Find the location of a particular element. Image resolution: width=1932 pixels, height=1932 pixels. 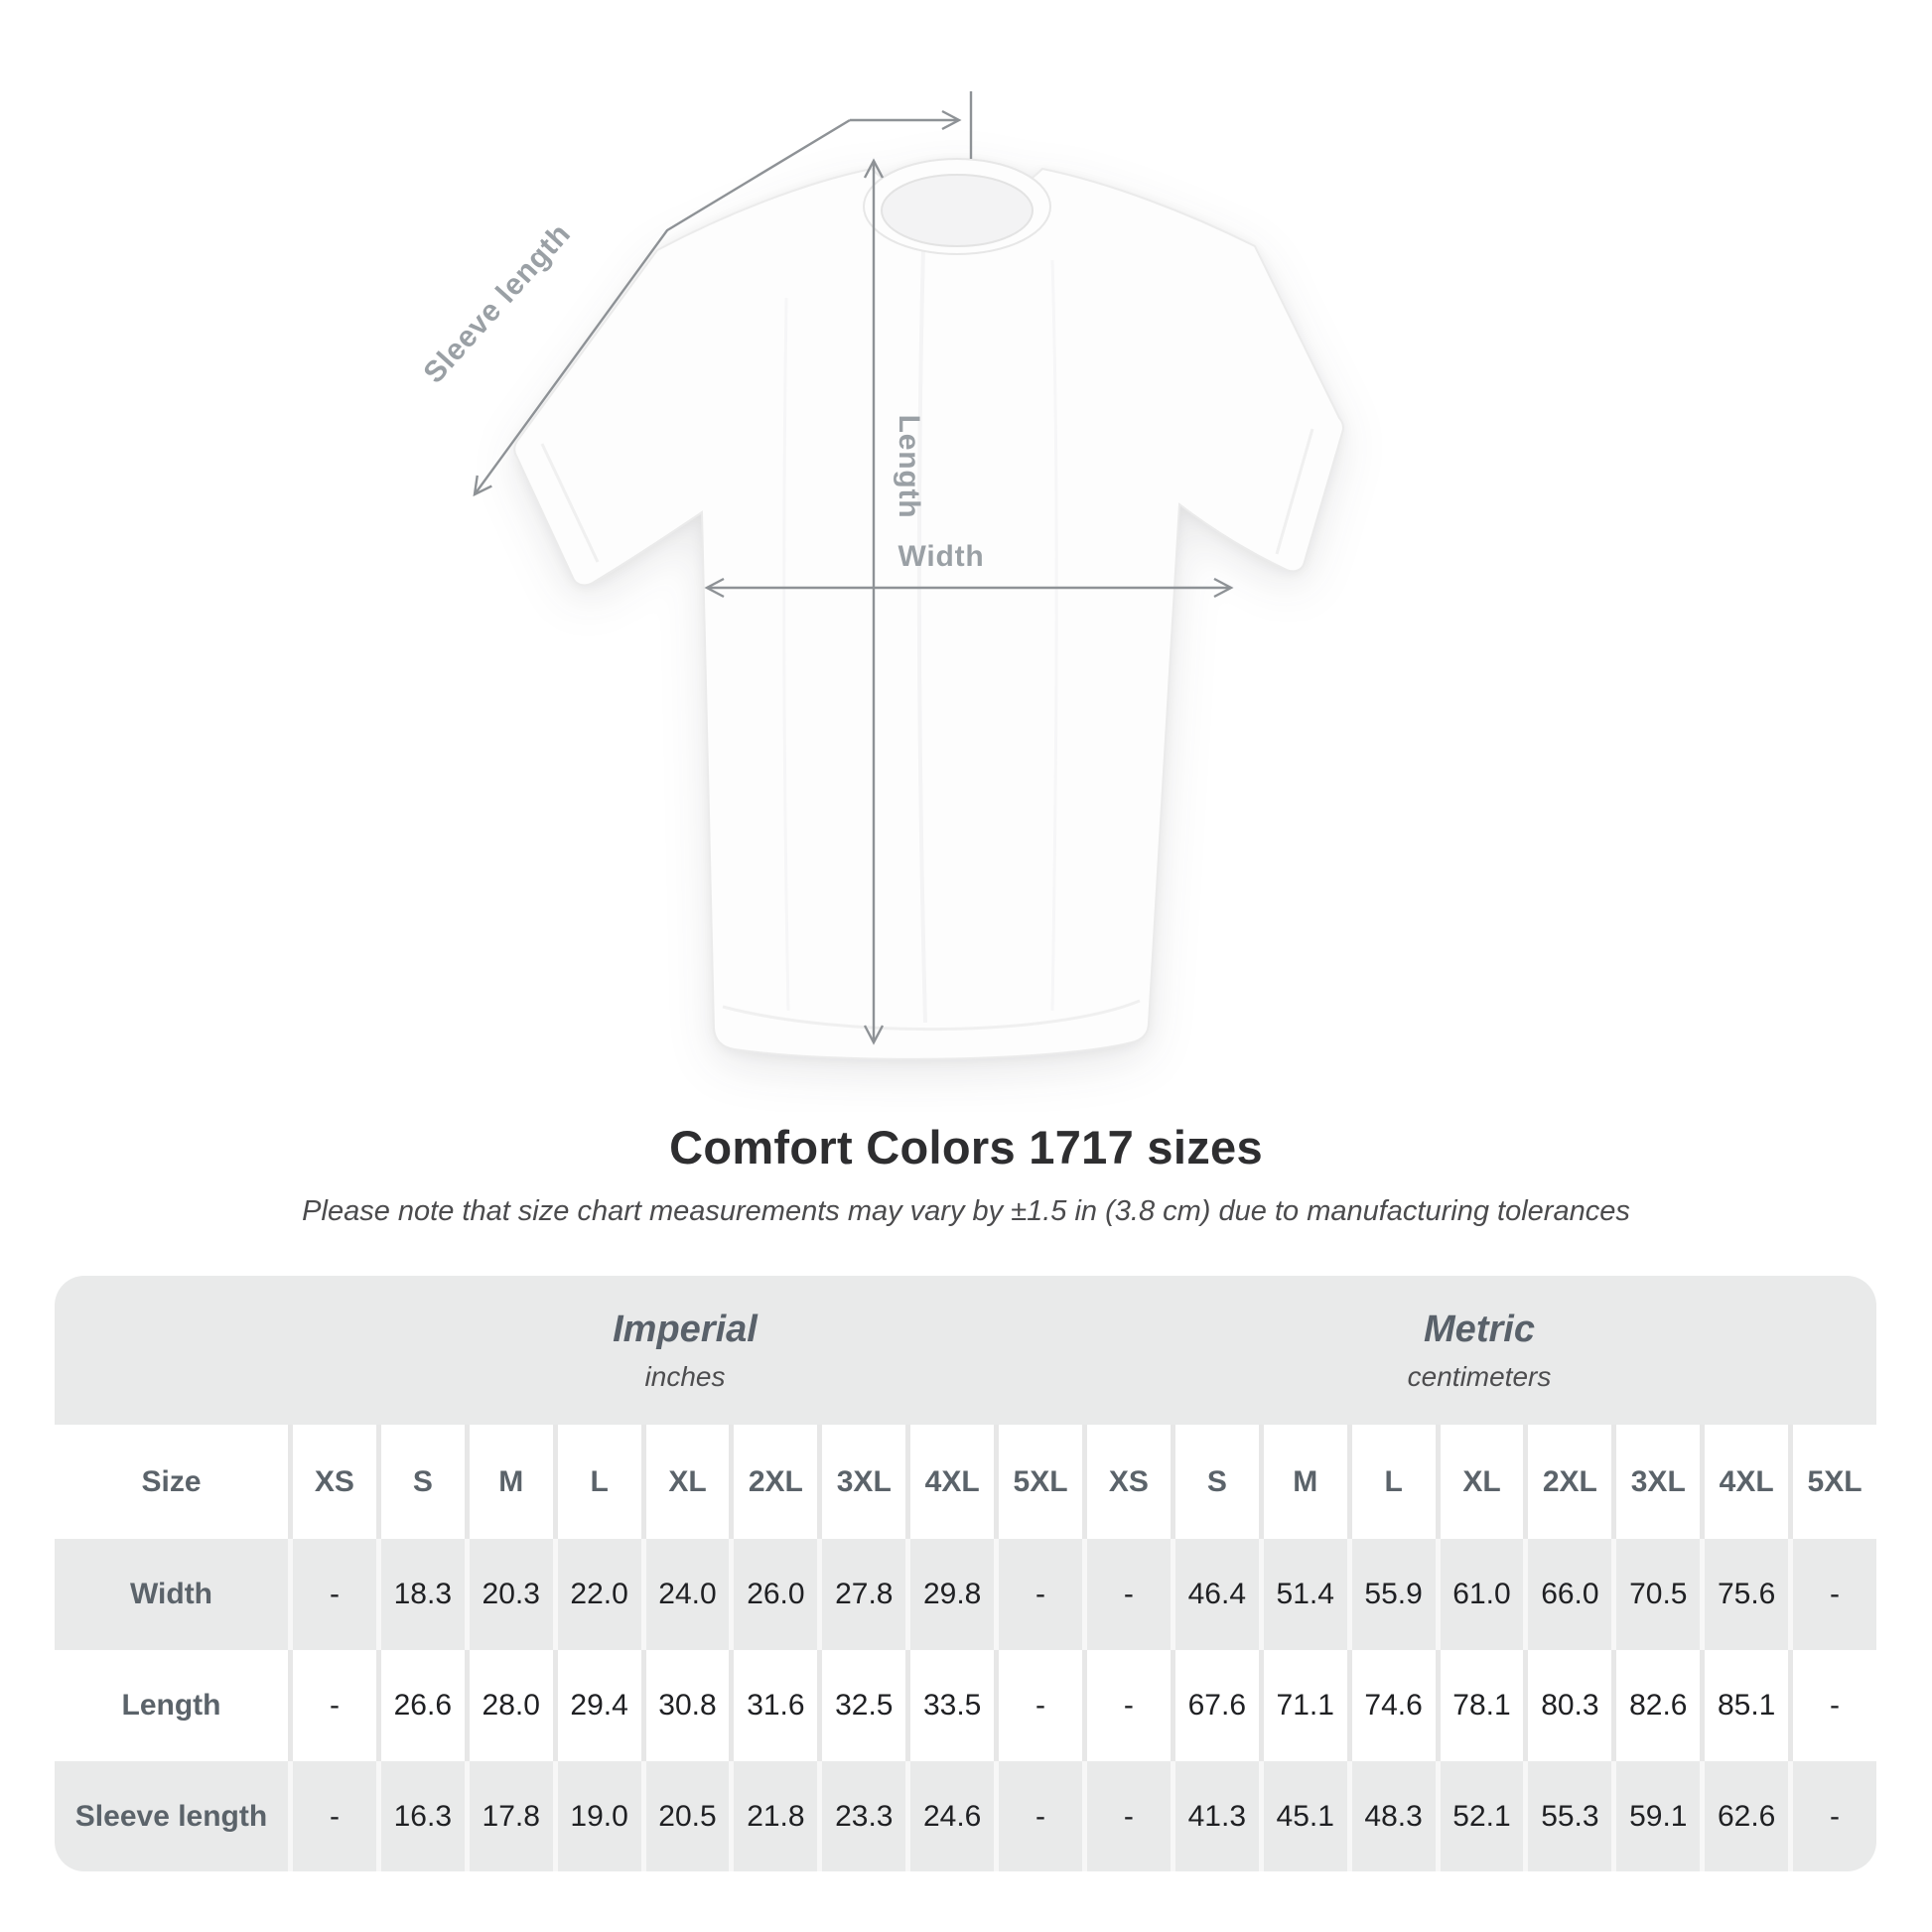

size-header-metric: 4XL is located at coordinates (1745, 1482).